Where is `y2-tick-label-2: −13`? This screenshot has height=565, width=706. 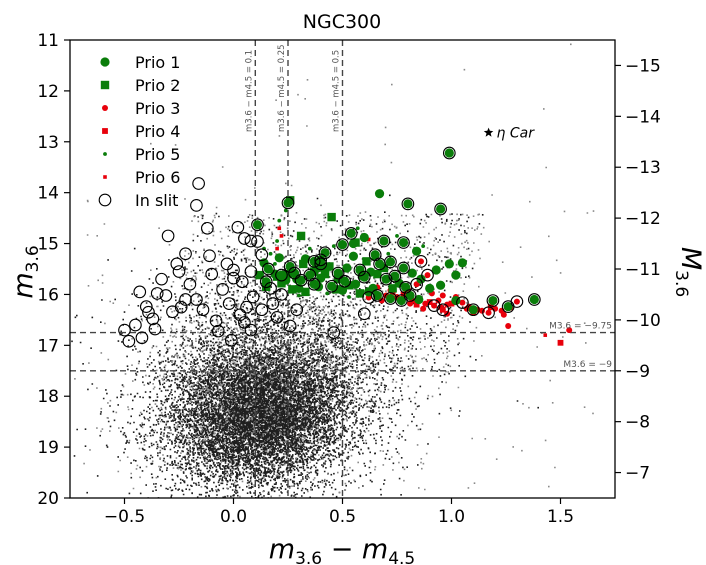 y2-tick-label-2: −13 is located at coordinates (643, 168).